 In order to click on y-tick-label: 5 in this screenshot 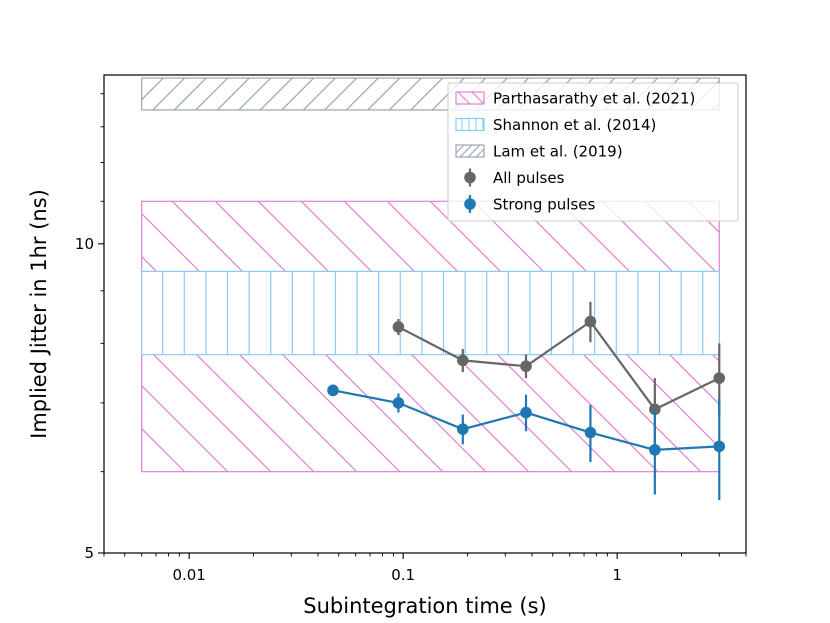, I will do `click(89, 553)`.